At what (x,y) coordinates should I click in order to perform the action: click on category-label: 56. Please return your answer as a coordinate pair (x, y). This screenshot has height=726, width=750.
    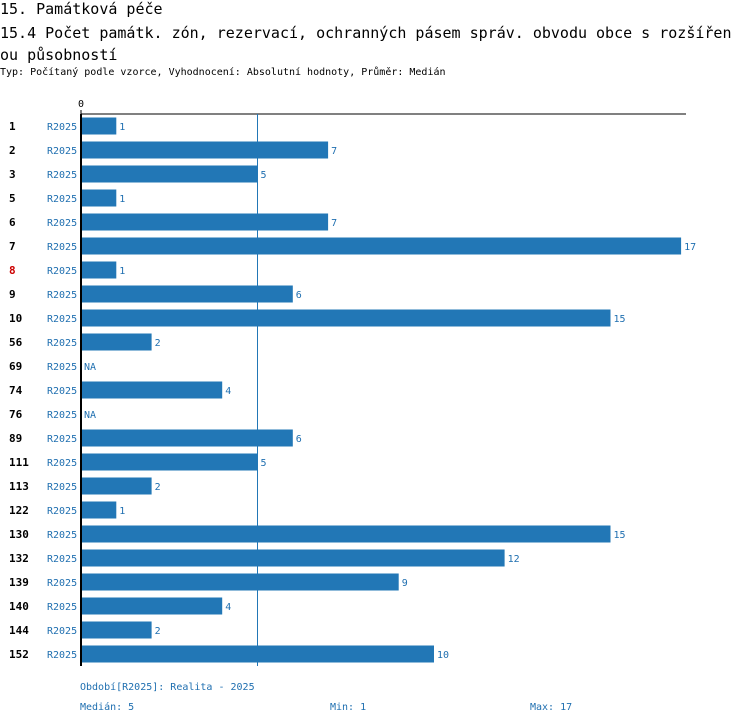
    Looking at the image, I should click on (16, 342).